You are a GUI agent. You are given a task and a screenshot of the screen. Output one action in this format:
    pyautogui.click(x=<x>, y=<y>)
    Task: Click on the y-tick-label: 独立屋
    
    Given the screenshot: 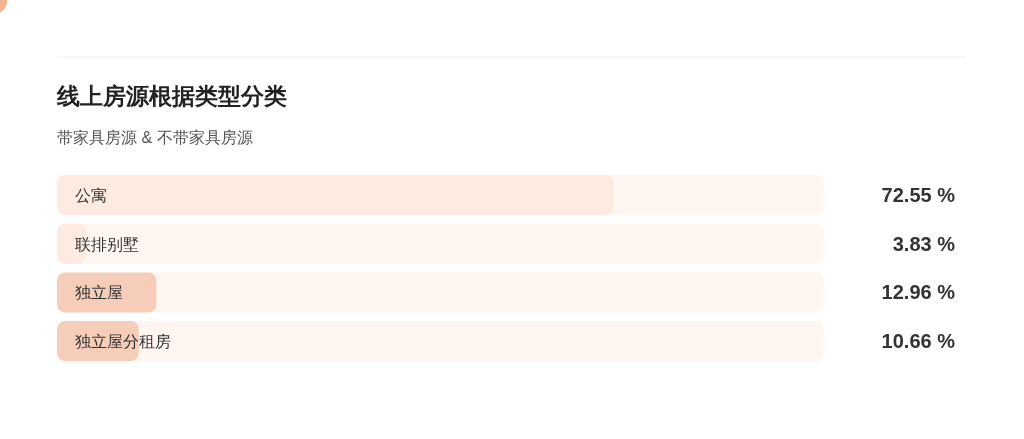 What is the action you would take?
    pyautogui.click(x=99, y=293)
    